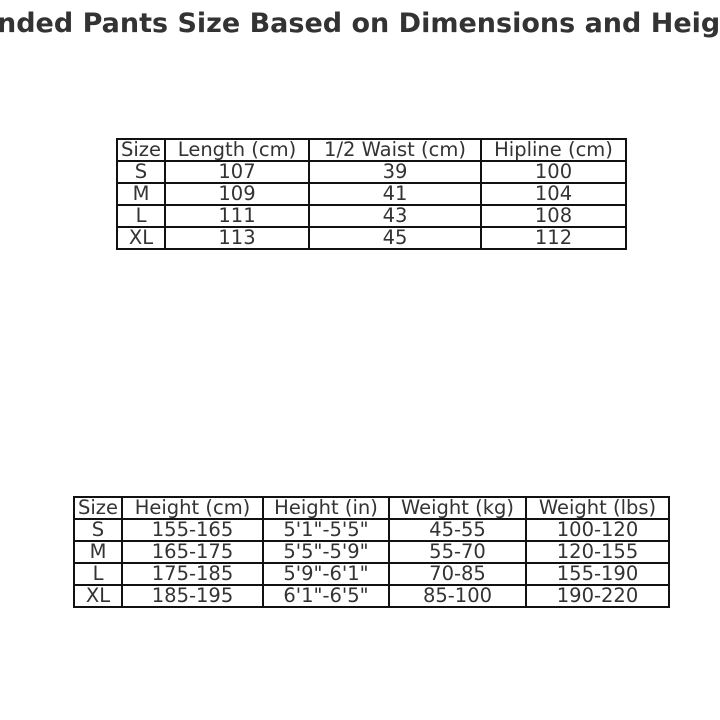  Describe the element at coordinates (395, 150) in the screenshot. I see `column-header: 1/2 Waist (cm)` at that location.